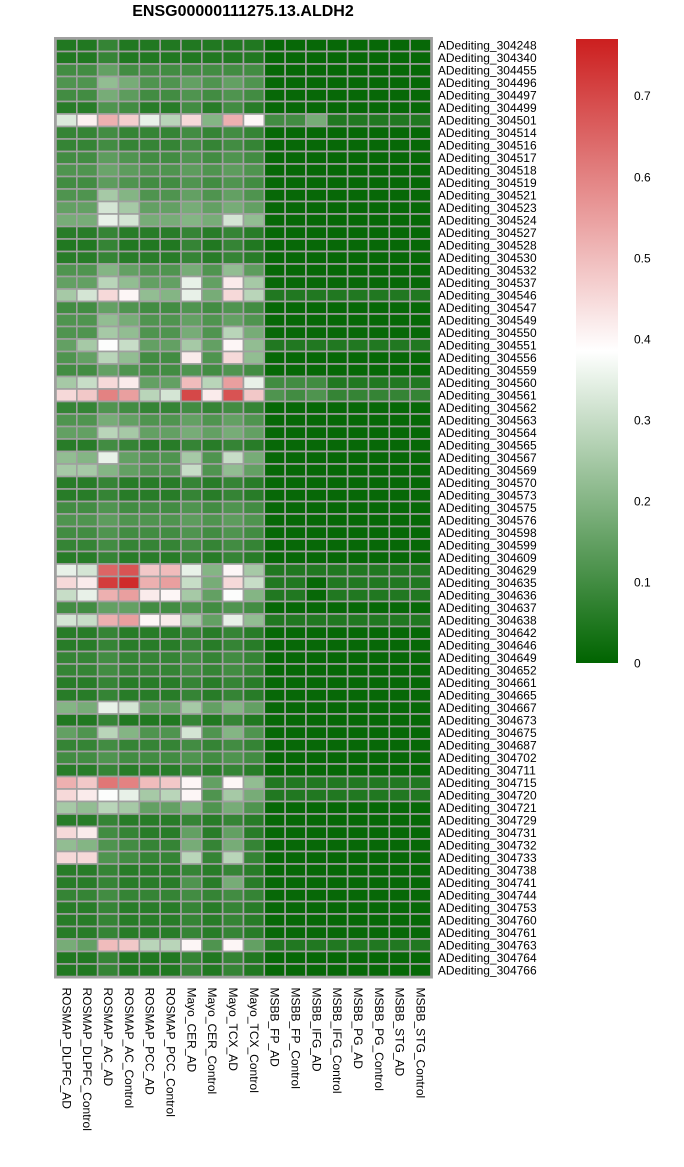 This screenshot has height=1167, width=684. I want to click on column-label: MSBB_PG_AD, so click(358, 1029).